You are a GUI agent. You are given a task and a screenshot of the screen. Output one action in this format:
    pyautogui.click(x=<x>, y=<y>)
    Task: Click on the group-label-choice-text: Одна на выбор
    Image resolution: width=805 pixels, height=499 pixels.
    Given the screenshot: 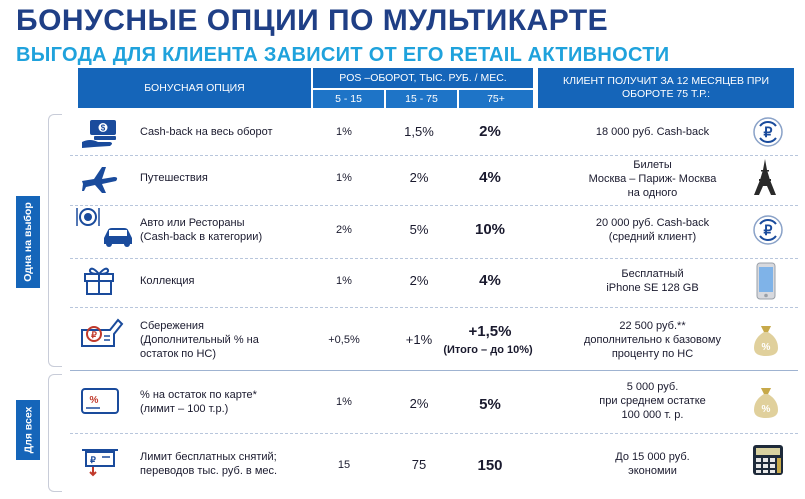 What is the action you would take?
    pyautogui.click(x=28, y=242)
    